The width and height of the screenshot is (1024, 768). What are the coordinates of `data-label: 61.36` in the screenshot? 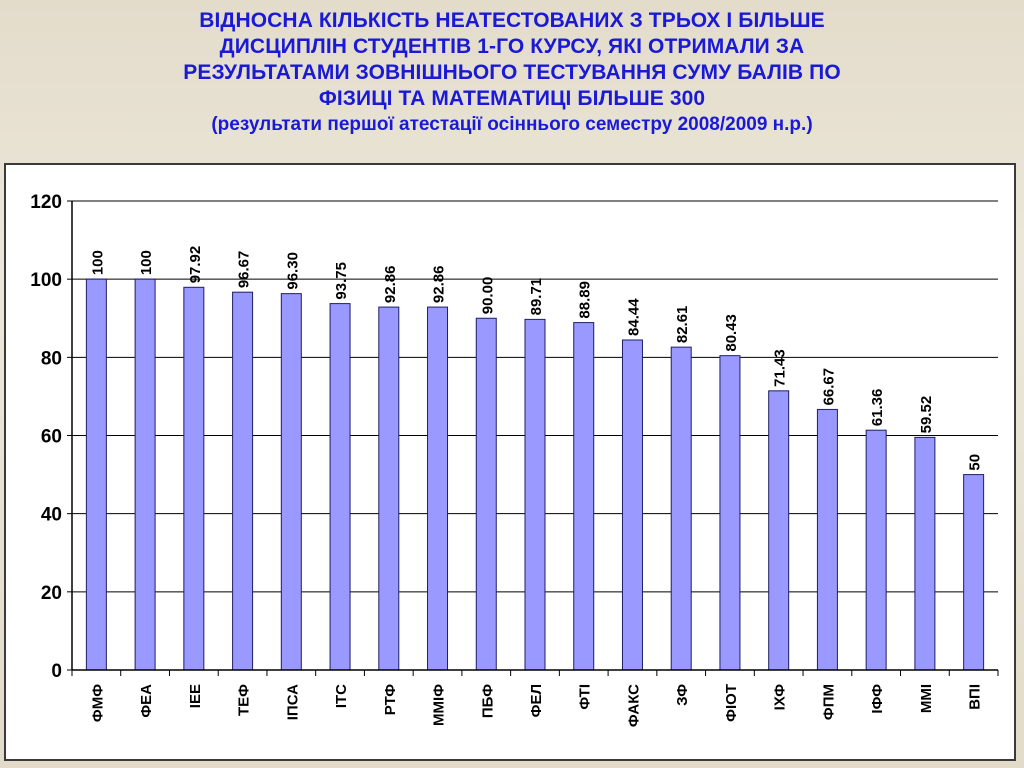 It's located at (877, 408).